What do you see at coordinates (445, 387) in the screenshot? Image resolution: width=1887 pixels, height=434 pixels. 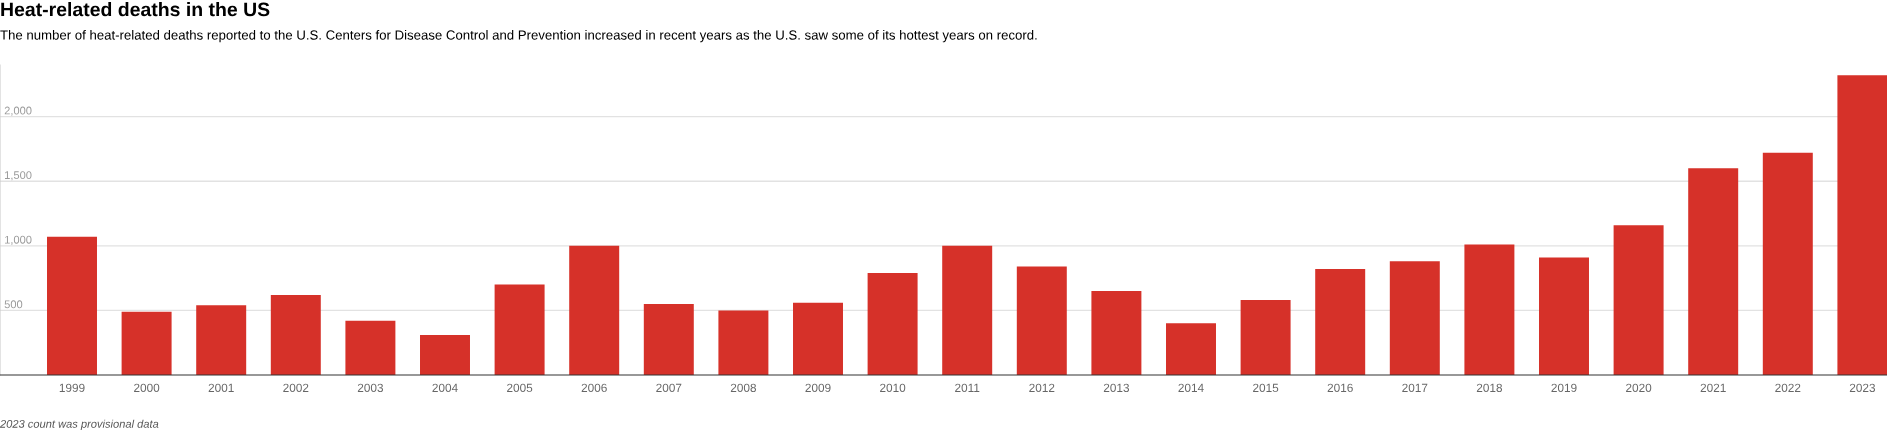 I see `x-tick-label: 2004` at bounding box center [445, 387].